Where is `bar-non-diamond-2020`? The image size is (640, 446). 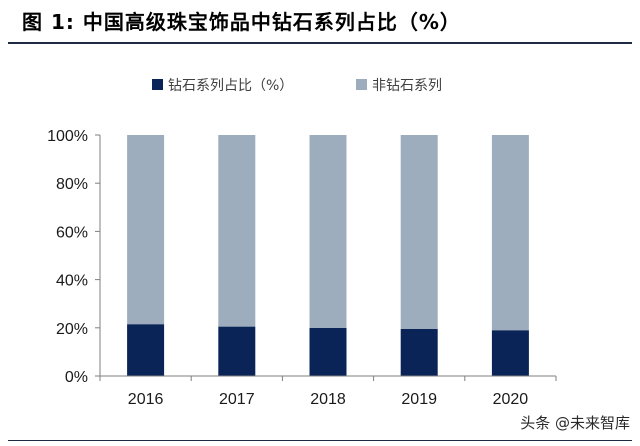 bar-non-diamond-2020 is located at coordinates (510, 233).